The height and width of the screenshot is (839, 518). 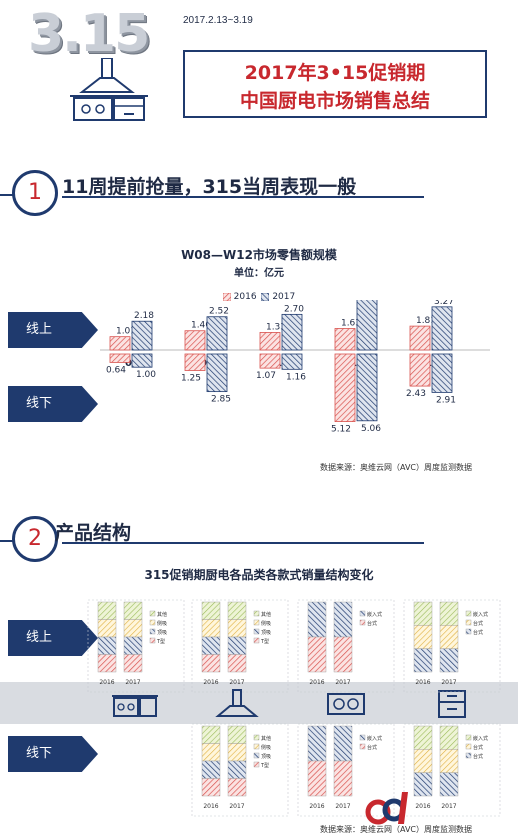 I want to click on value-label-online: 1.01, so click(x=126, y=332).